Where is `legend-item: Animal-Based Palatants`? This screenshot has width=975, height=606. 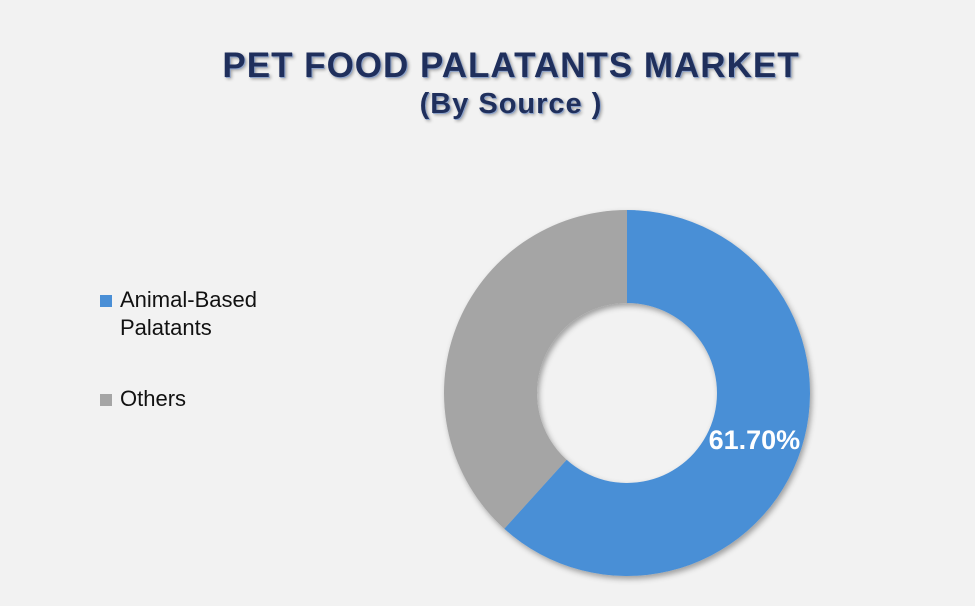 legend-item: Animal-Based Palatants is located at coordinates (200, 314).